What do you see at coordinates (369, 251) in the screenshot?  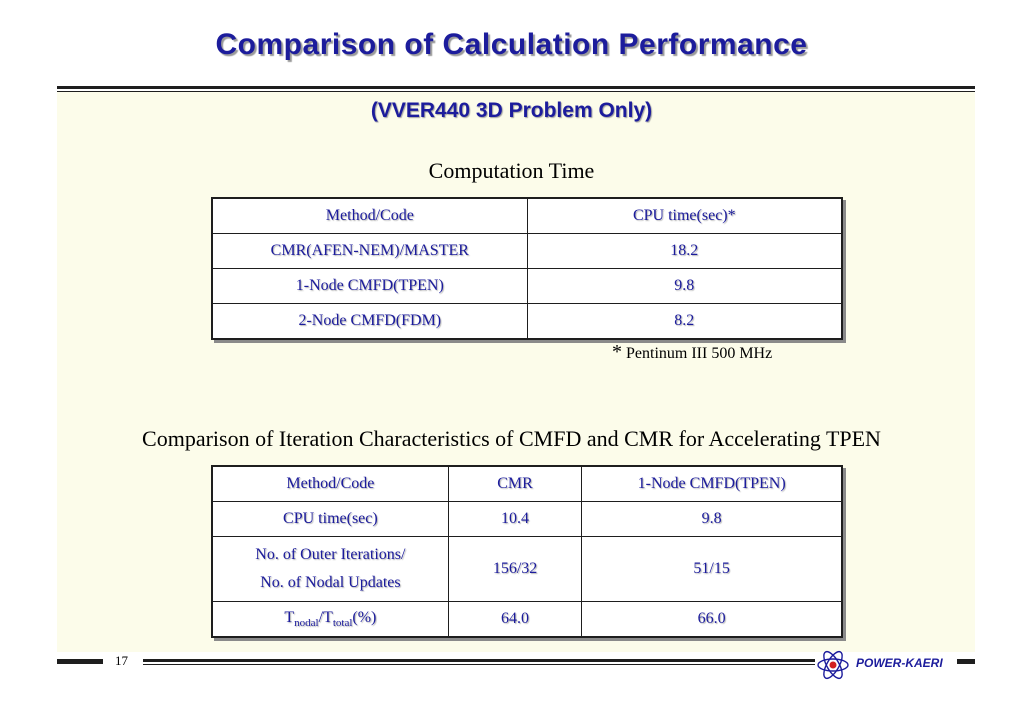 I see `table-cell: CMR(AFEN-NEM)/MASTER` at bounding box center [369, 251].